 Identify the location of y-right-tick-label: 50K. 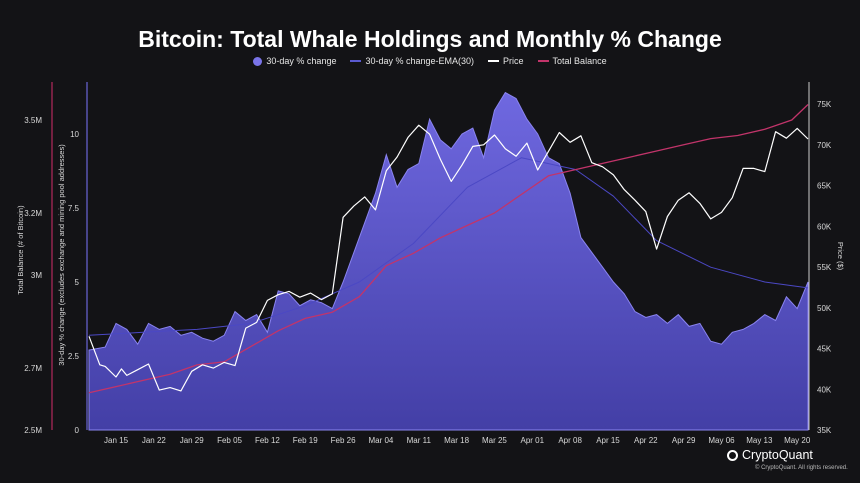
(824, 308).